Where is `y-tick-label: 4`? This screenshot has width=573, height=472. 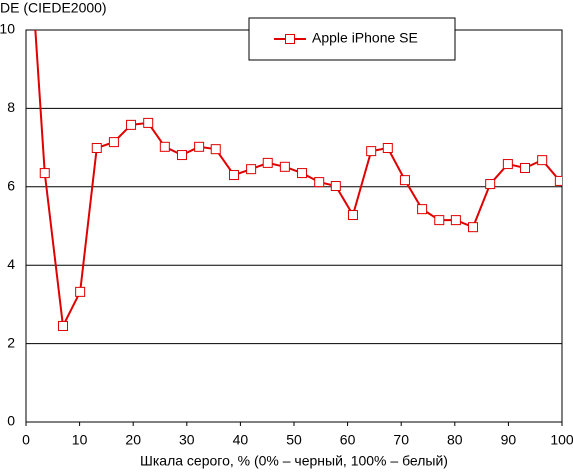
y-tick-label: 4 is located at coordinates (11, 264).